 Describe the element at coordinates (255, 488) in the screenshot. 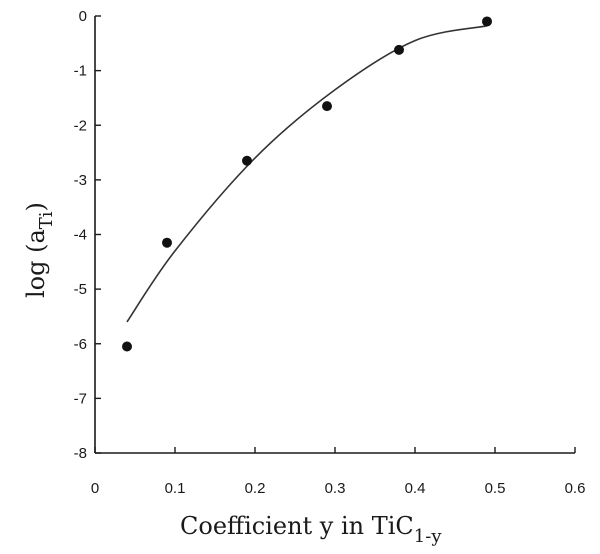

I see `x-tick-label: 0.2` at that location.